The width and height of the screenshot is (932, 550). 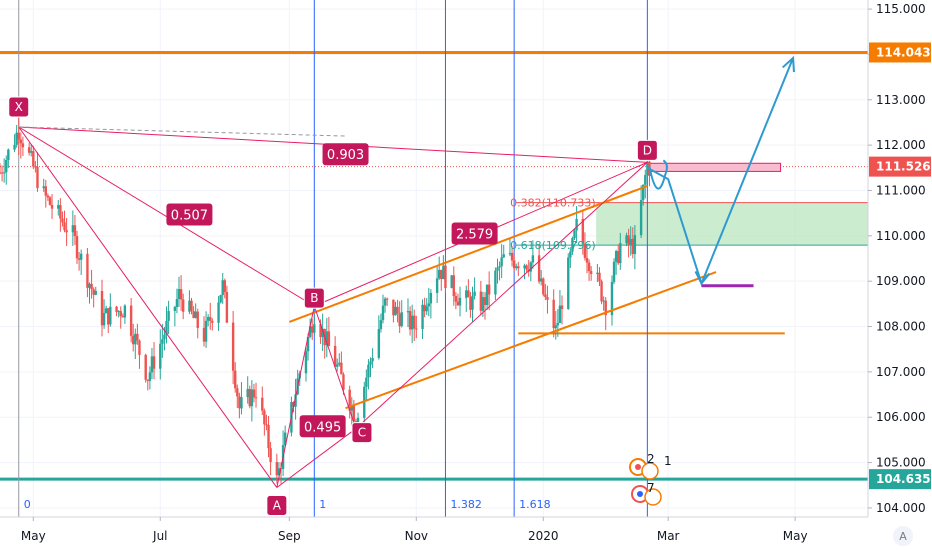 What do you see at coordinates (189, 214) in the screenshot?
I see `ratio-badge` at bounding box center [189, 214].